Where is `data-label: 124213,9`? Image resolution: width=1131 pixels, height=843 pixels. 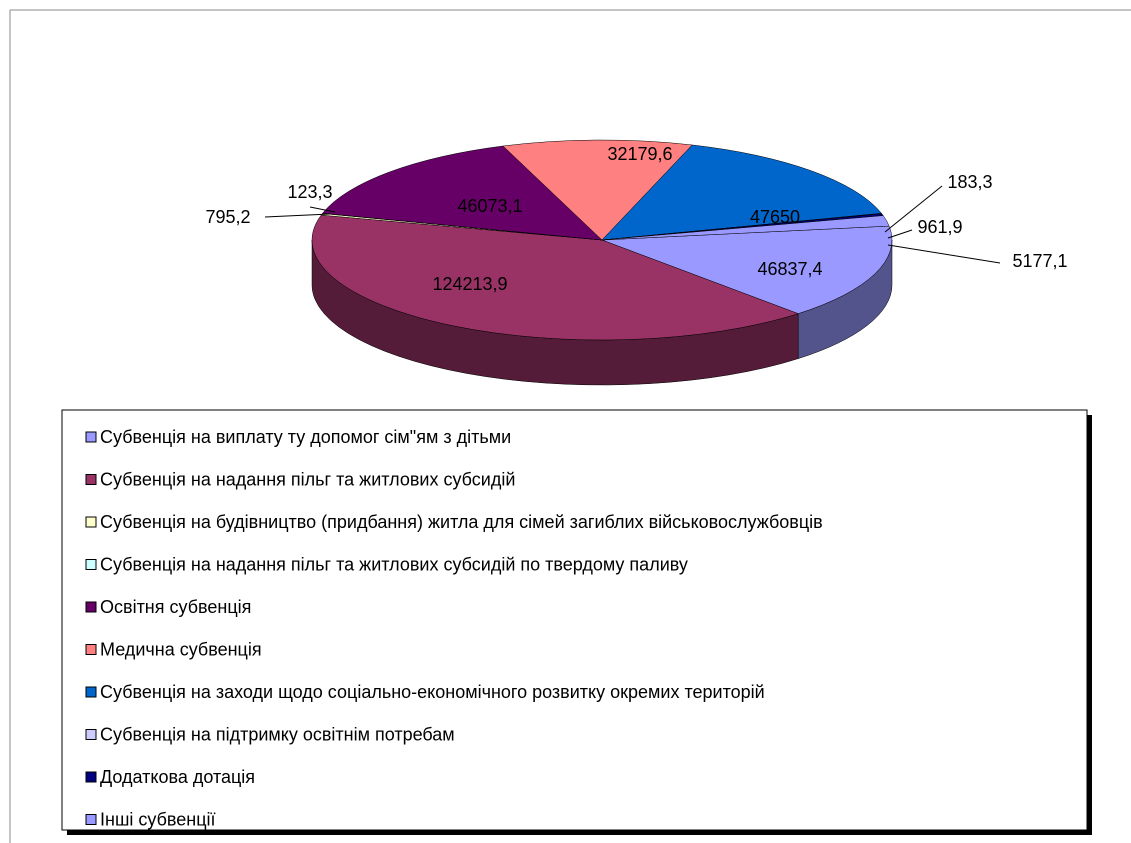
data-label: 124213,9 is located at coordinates (469, 284).